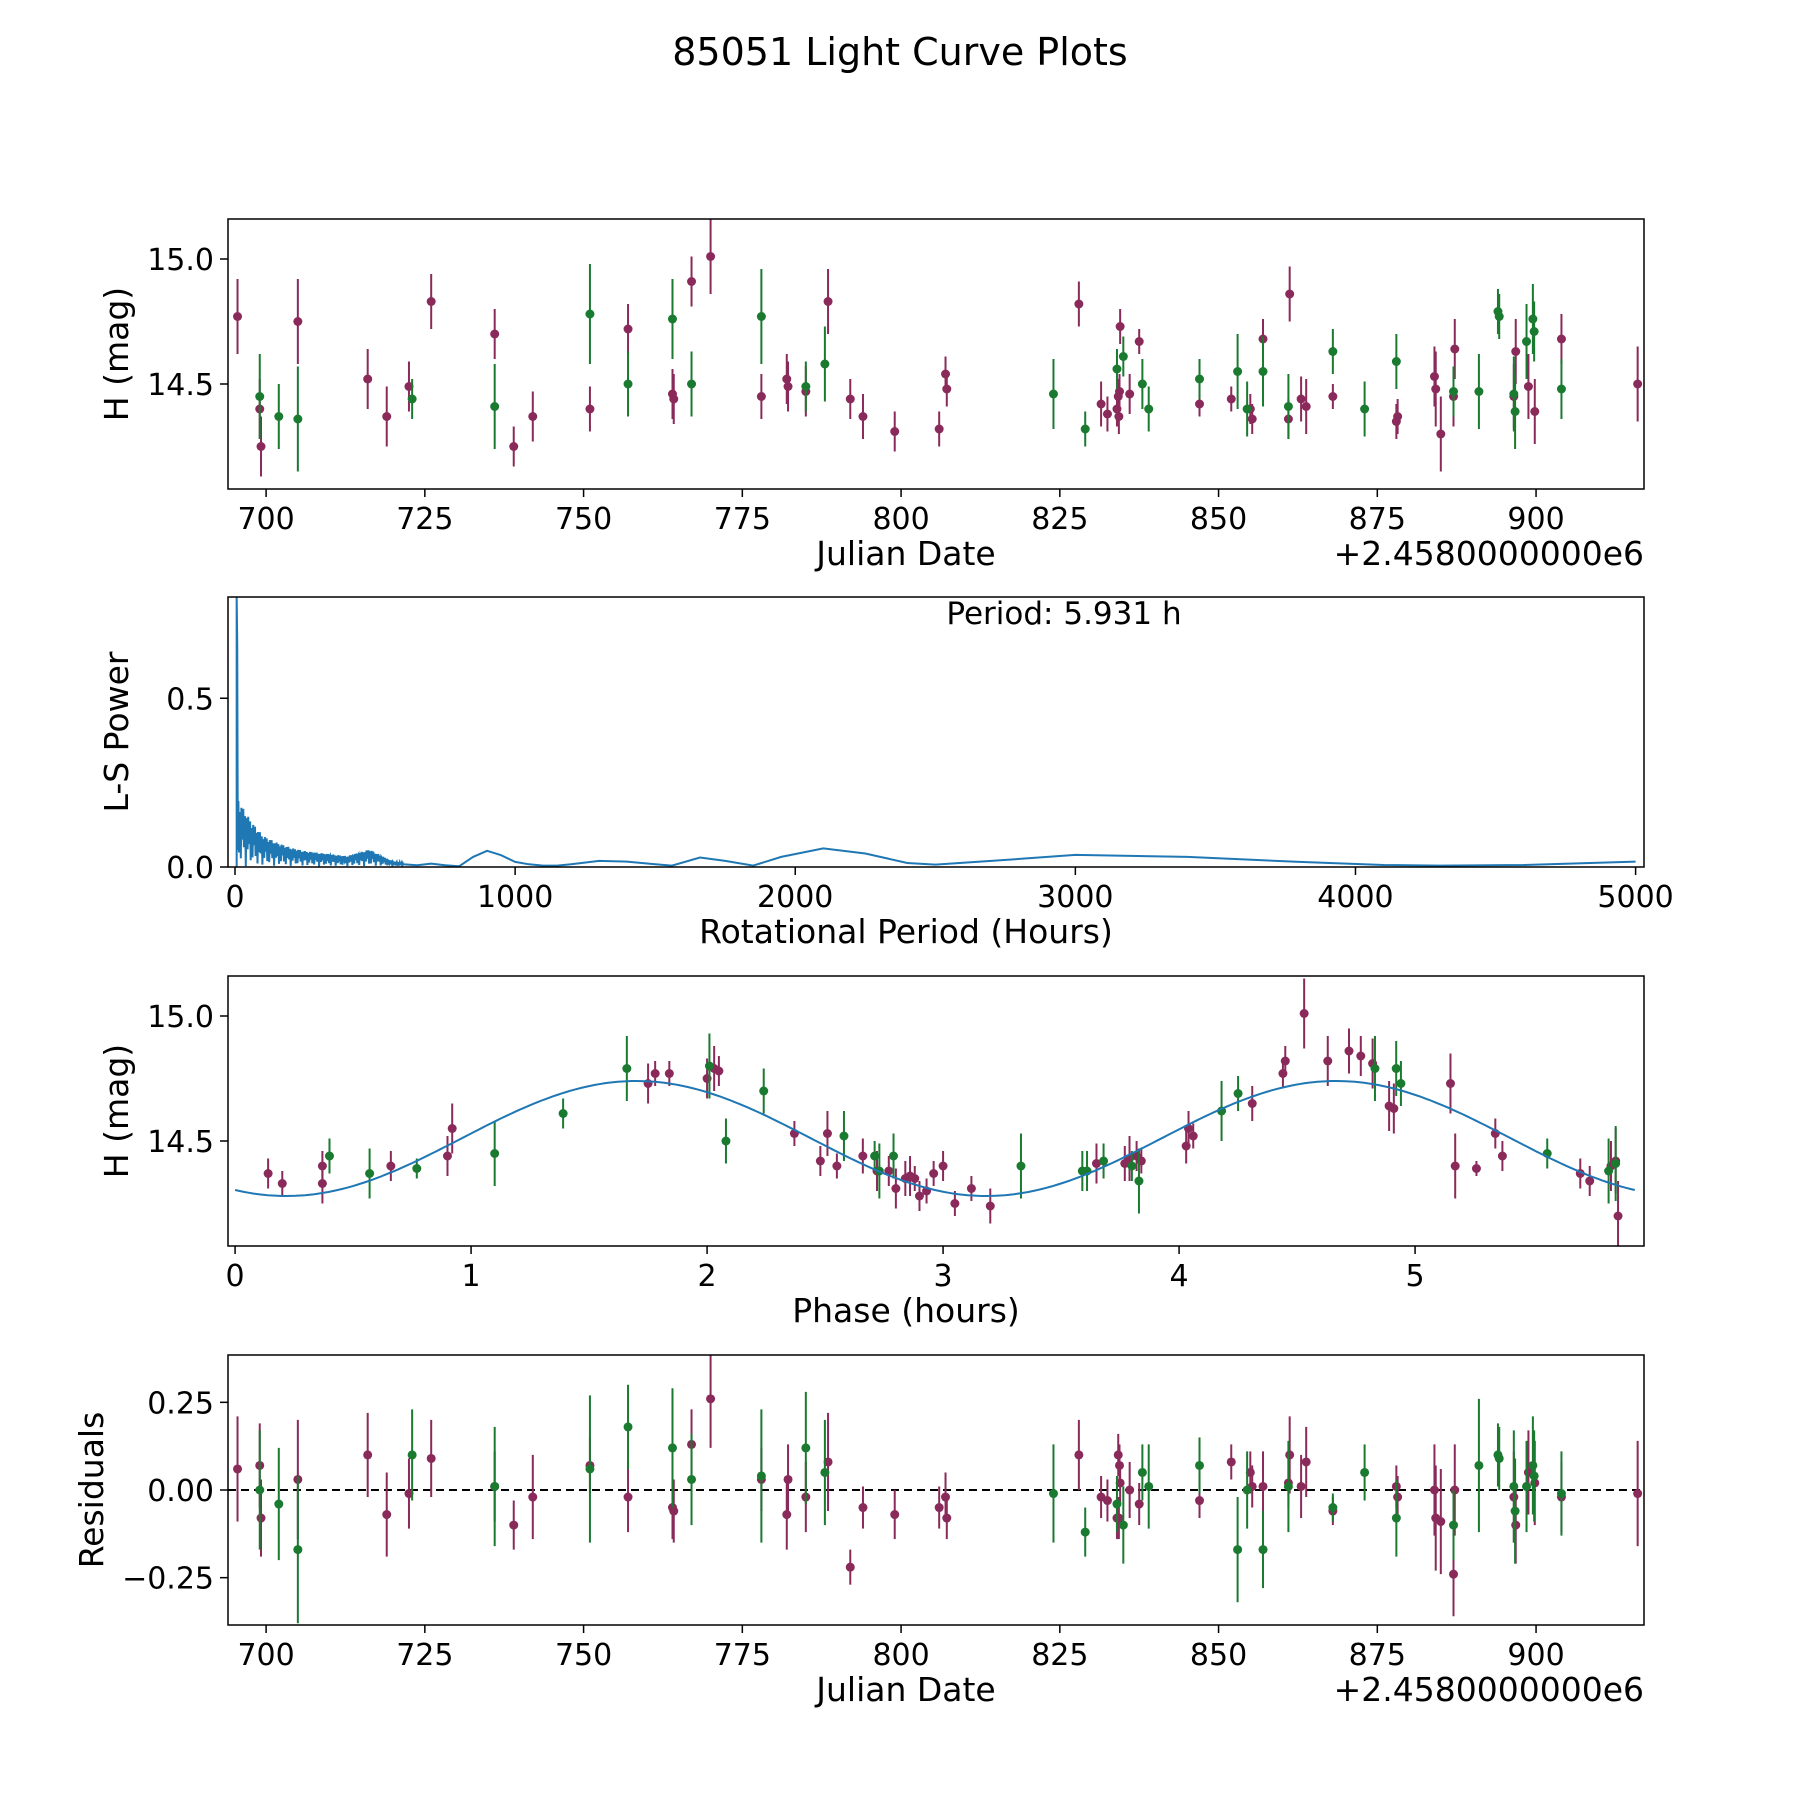  I want to click on x-tick-label: 700, so click(265, 519).